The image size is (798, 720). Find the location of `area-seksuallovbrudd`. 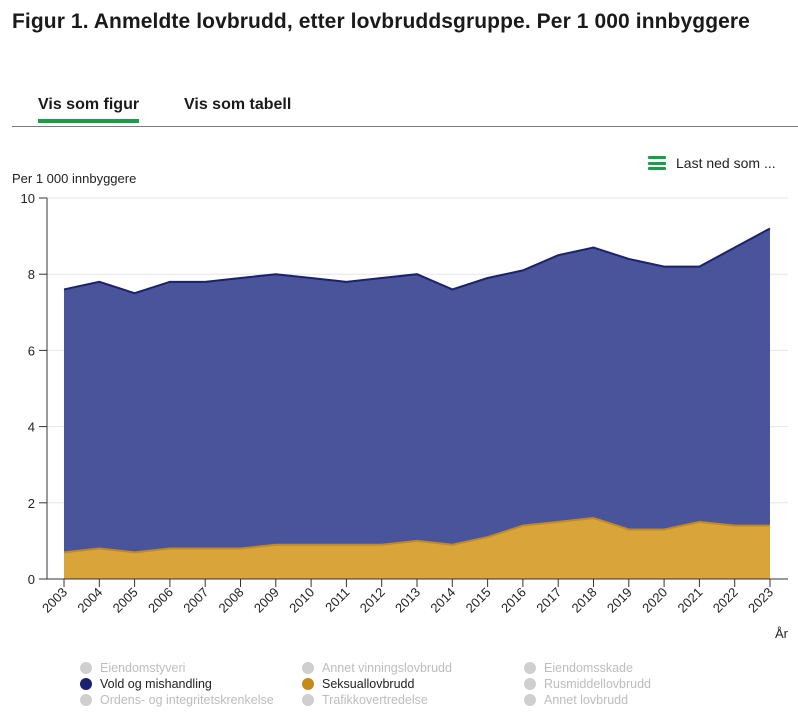

area-seksuallovbrudd is located at coordinates (417, 548).